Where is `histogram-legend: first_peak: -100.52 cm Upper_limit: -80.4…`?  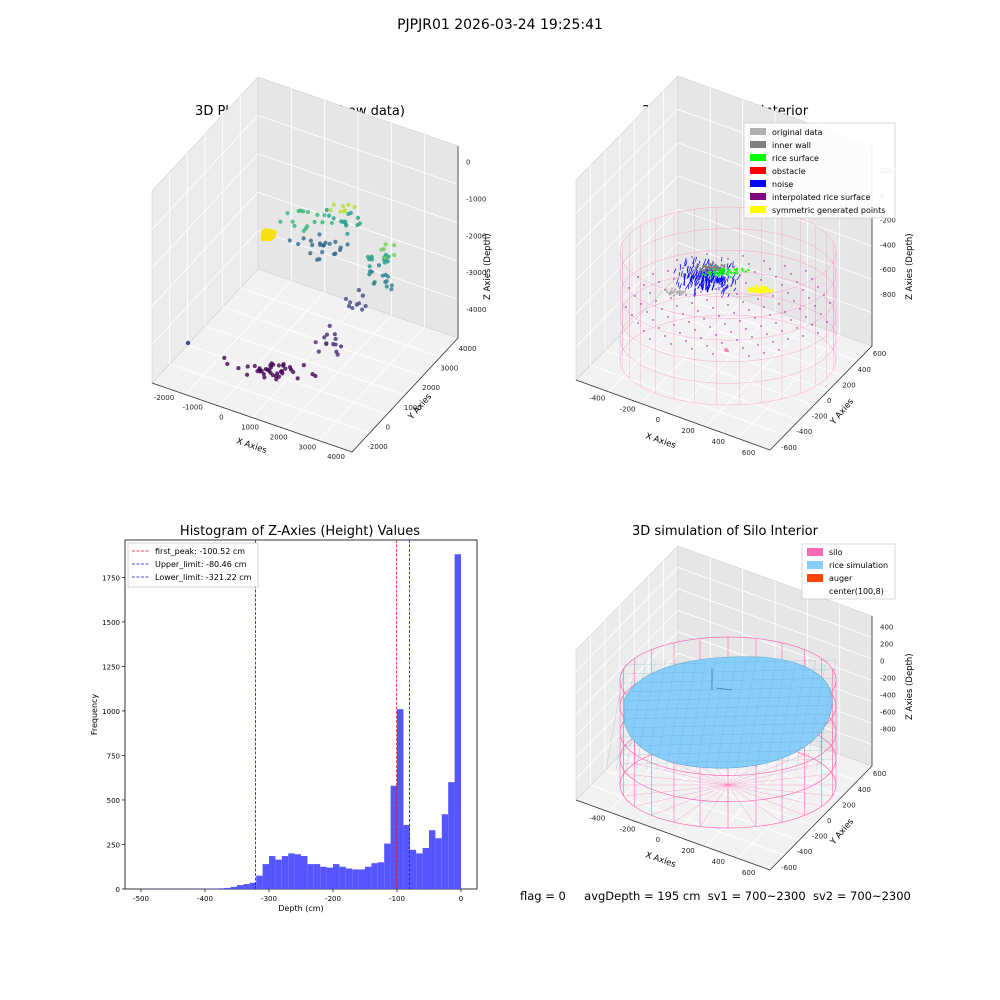
histogram-legend: first_peak: -100.52 cm Upper_limit: -80.4… is located at coordinates (193, 565).